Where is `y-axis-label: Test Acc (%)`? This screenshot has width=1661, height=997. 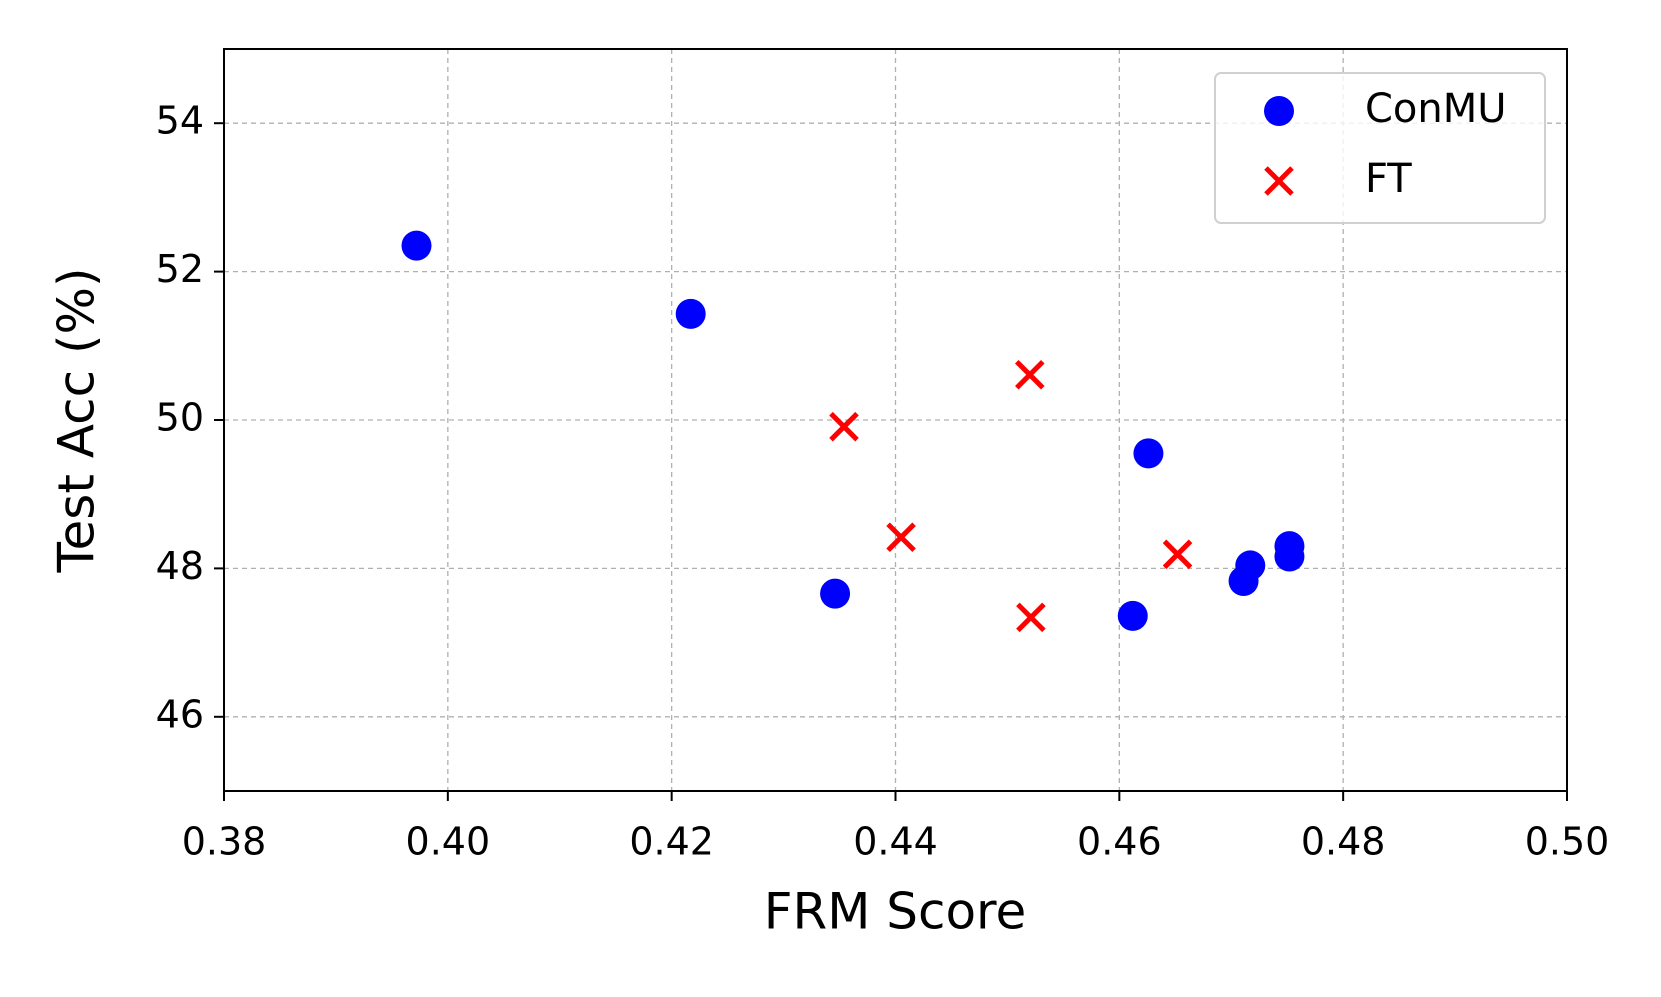
y-axis-label: Test Acc (%) is located at coordinates (77, 420).